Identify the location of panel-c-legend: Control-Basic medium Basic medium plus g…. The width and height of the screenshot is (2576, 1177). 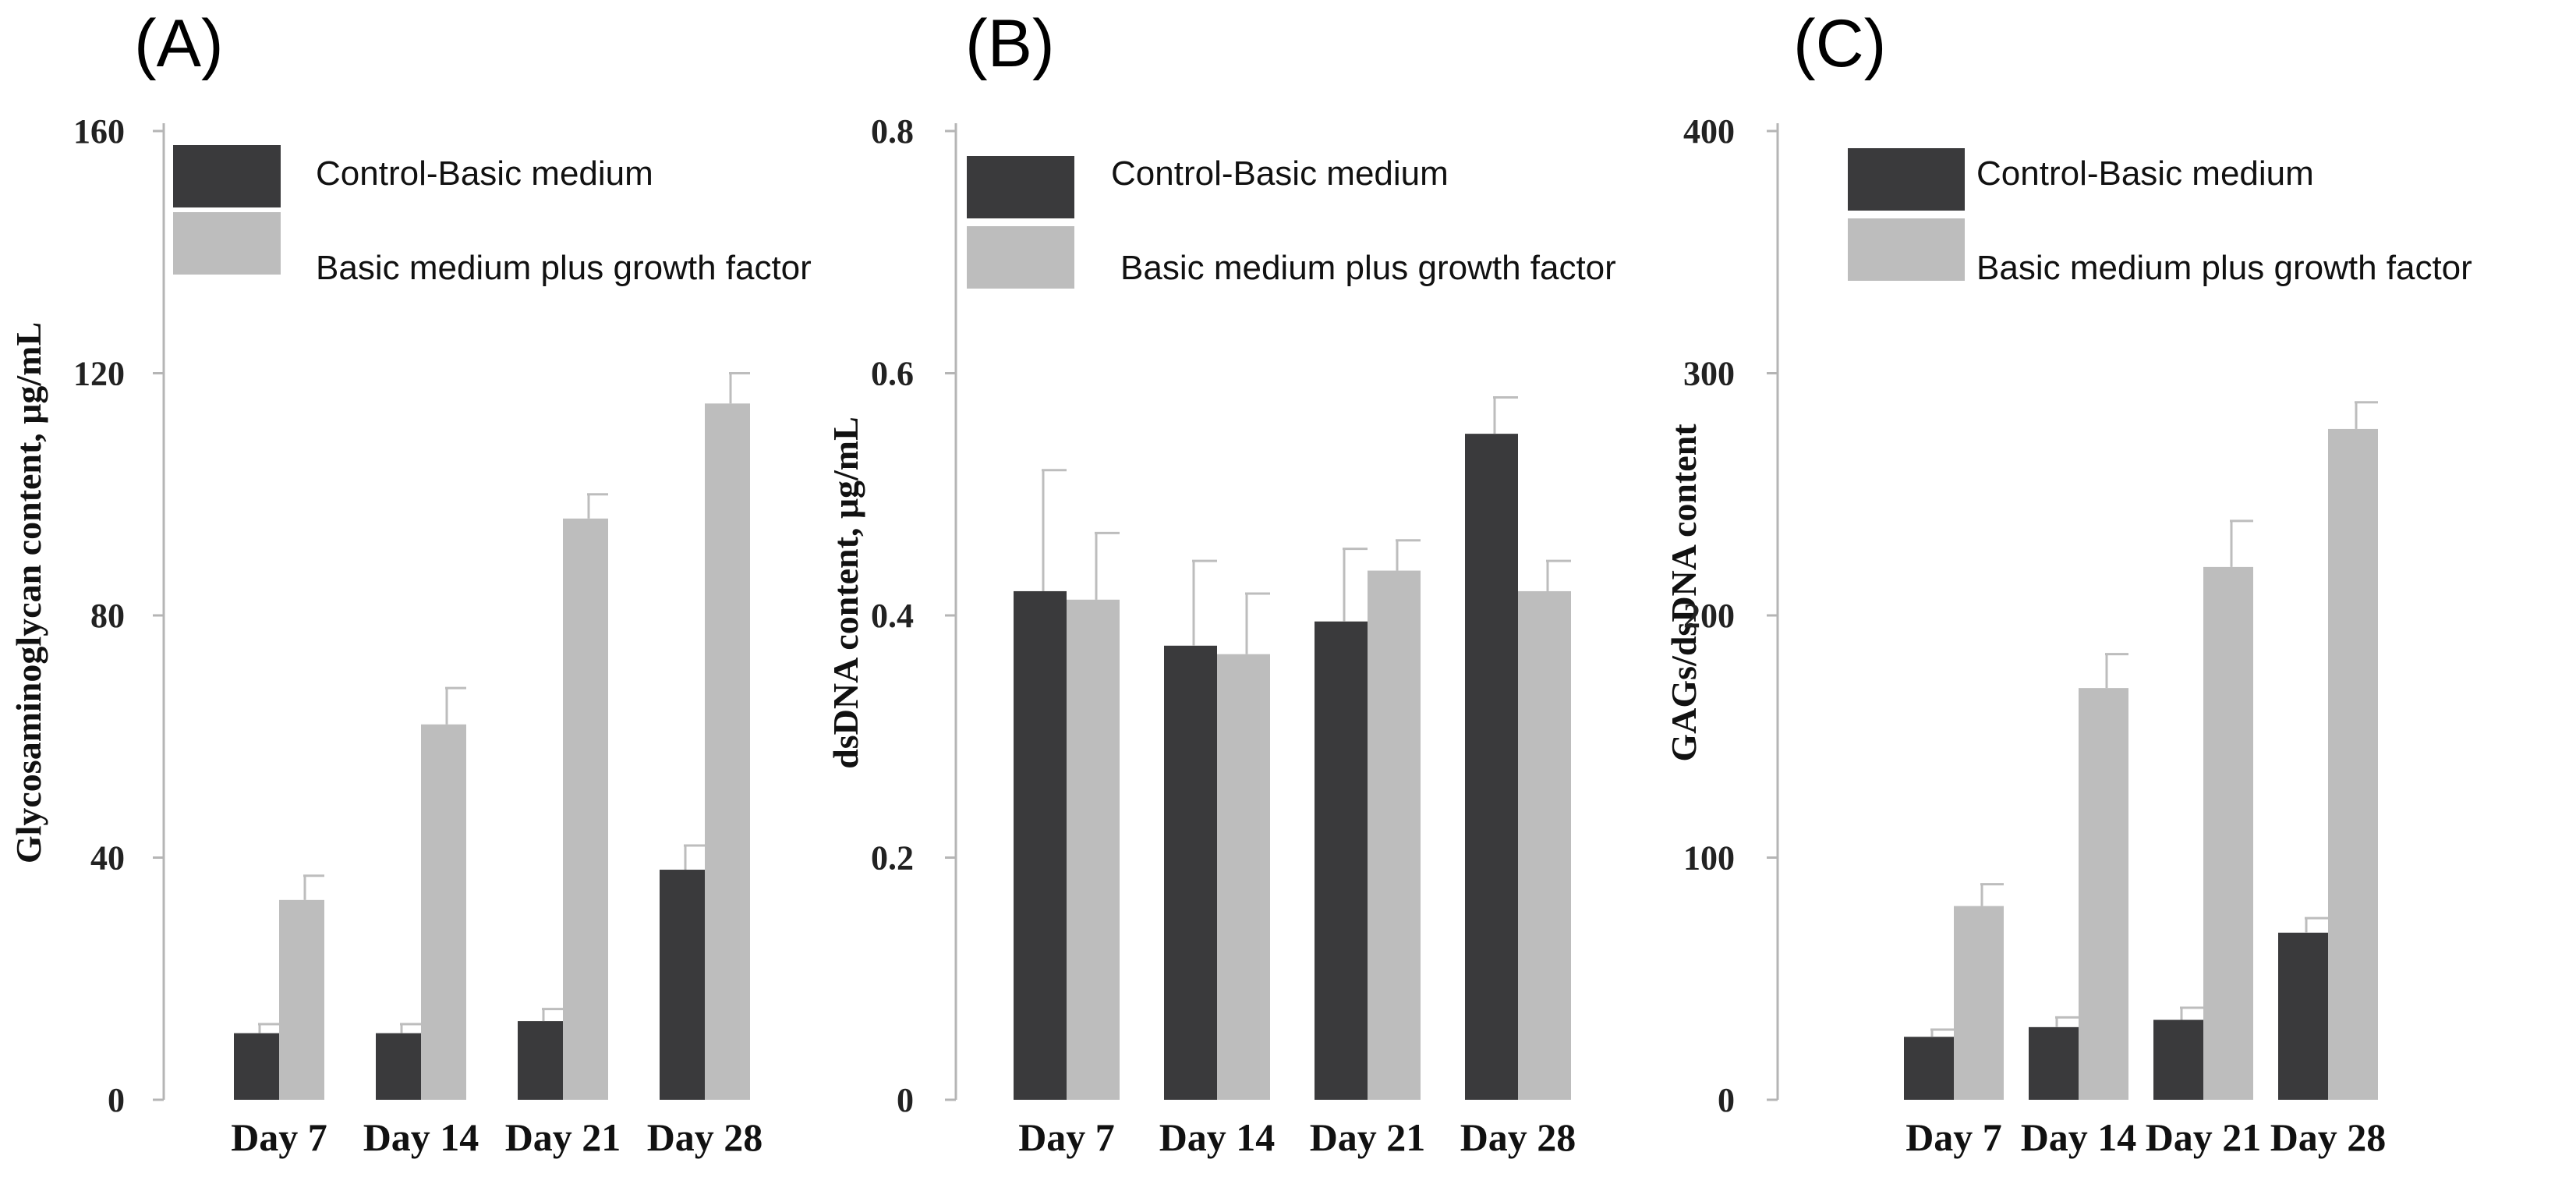
(2160, 217).